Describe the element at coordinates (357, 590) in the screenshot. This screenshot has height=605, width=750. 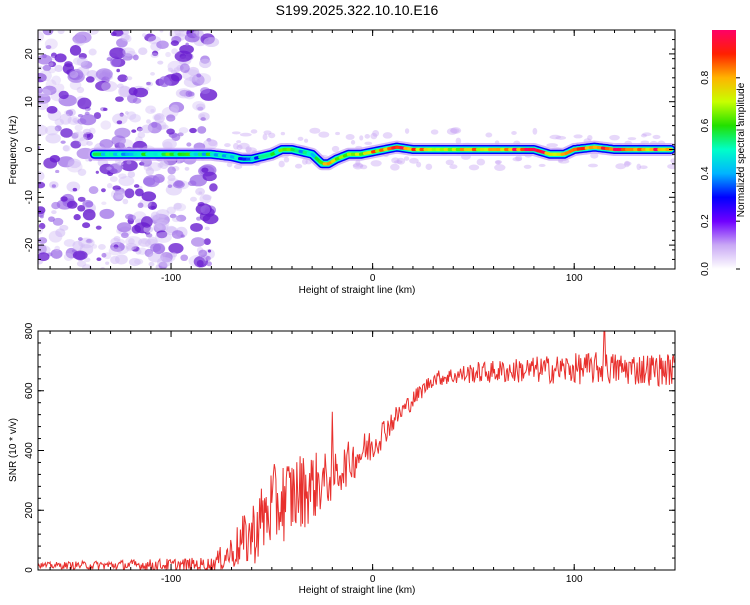
I see `snr-xlabel: Height of straight line (km)` at that location.